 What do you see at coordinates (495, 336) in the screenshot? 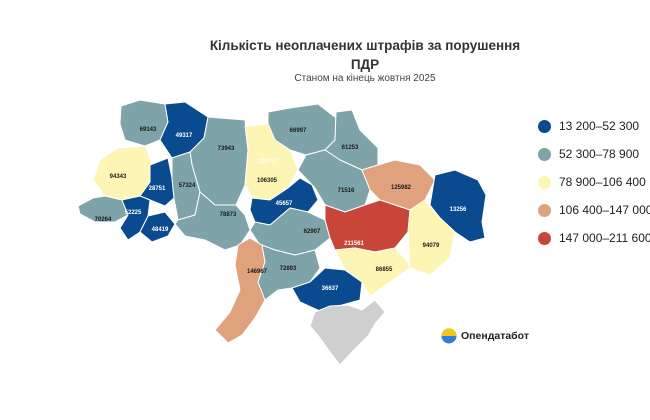
I see `brand-name: Опендатабот` at bounding box center [495, 336].